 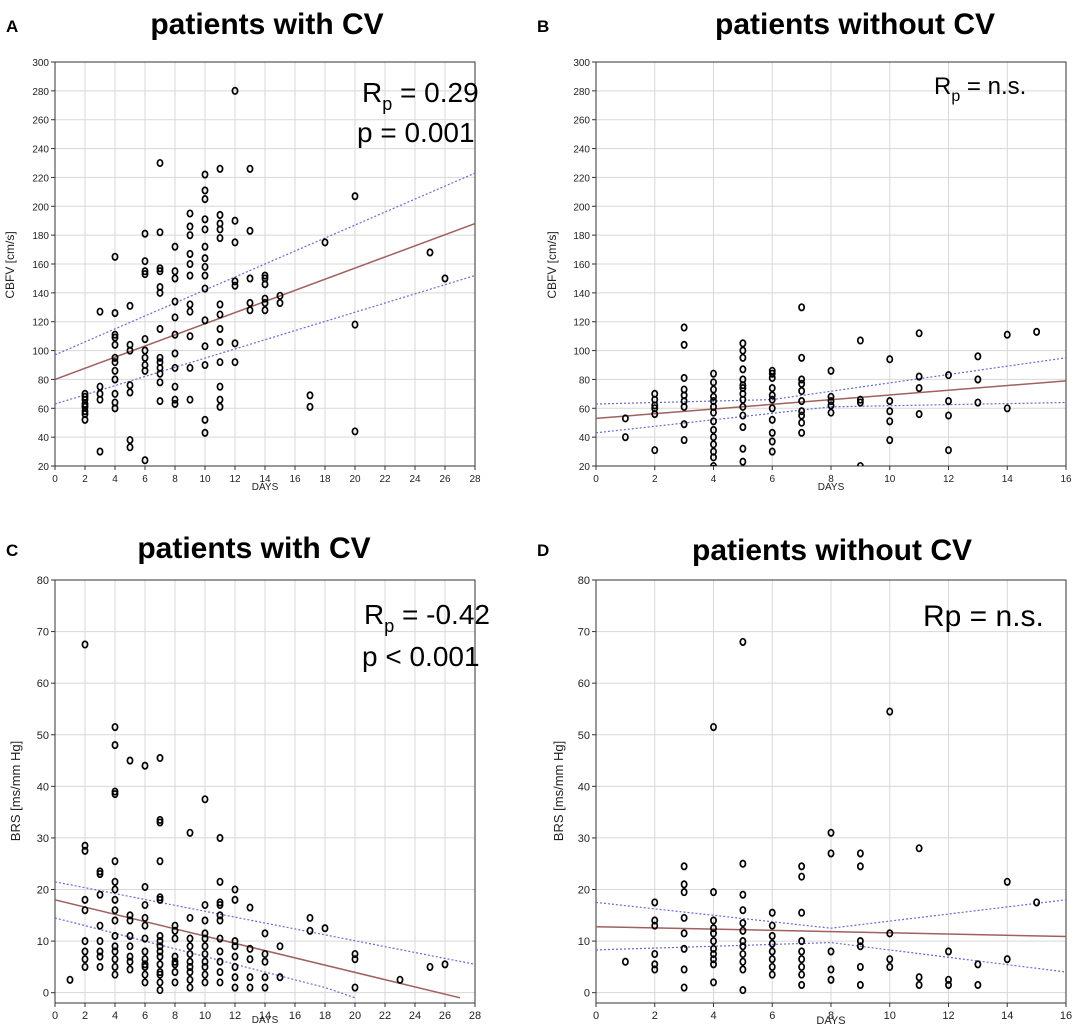 I want to click on data-layer-c, so click(x=265, y=819).